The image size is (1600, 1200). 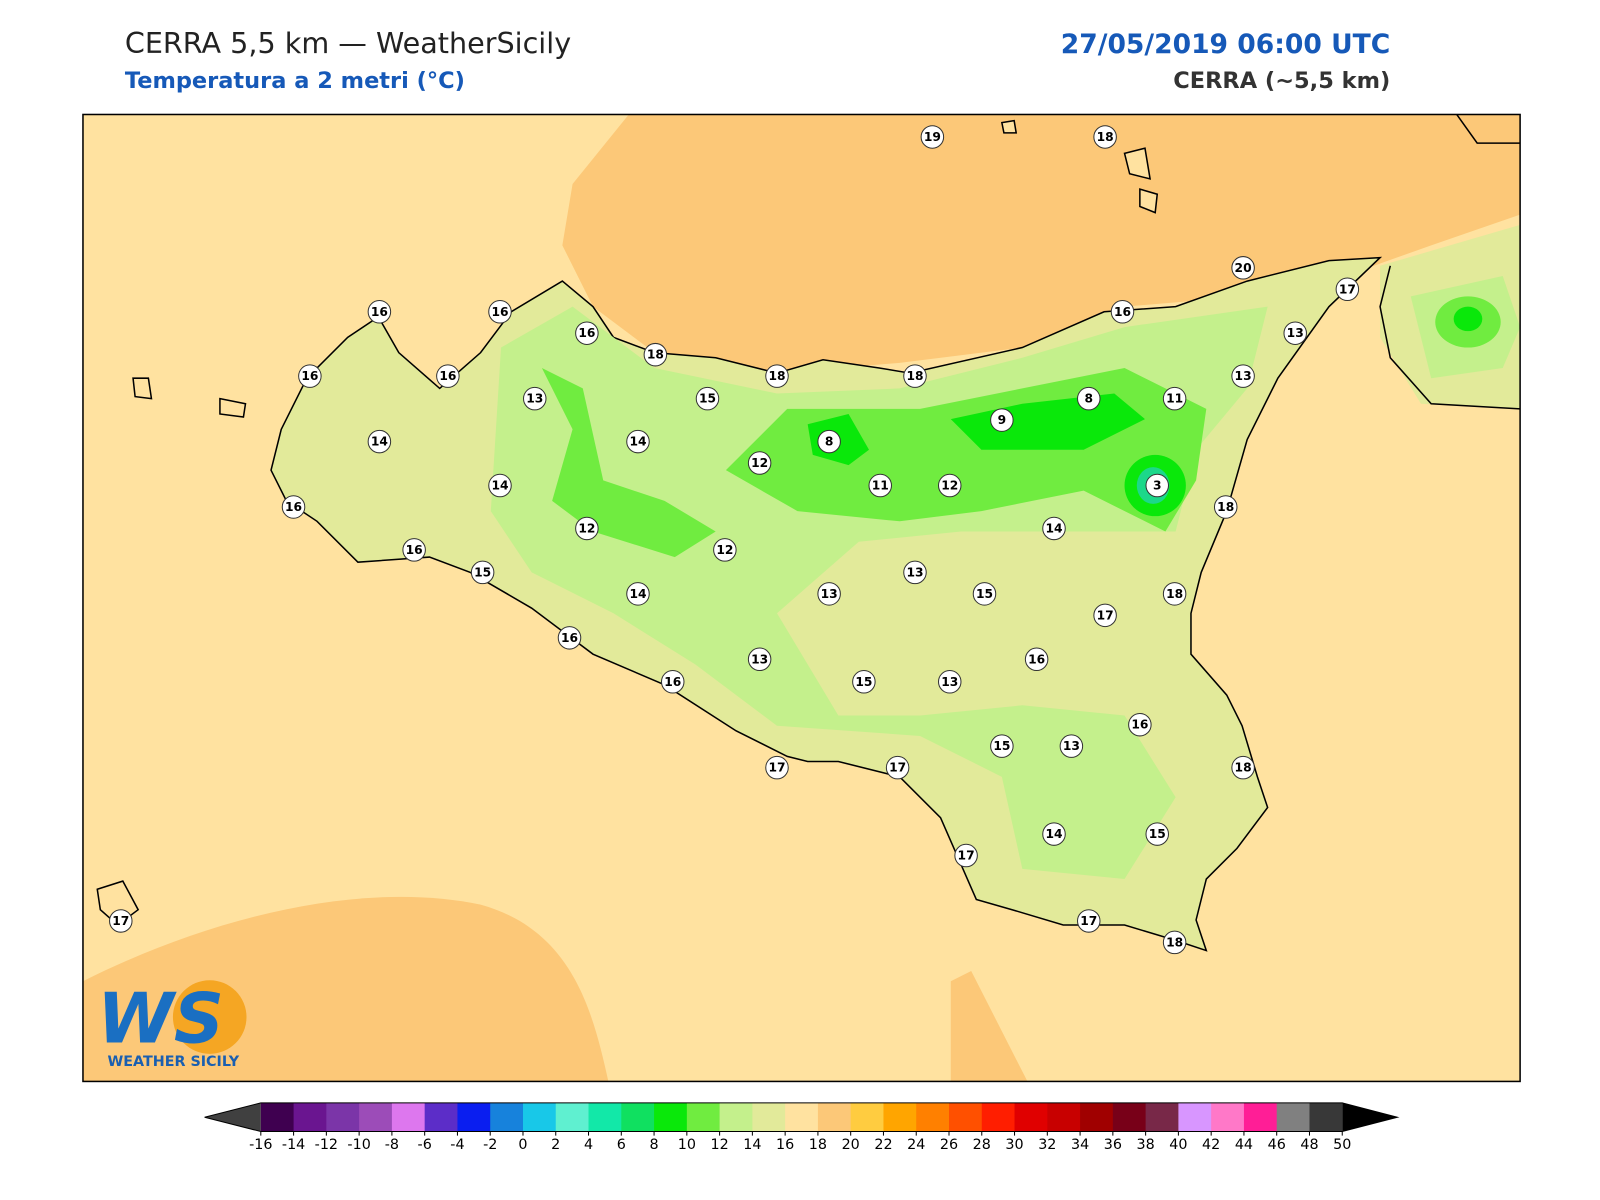 I want to click on station-value: 3, so click(x=1157, y=486).